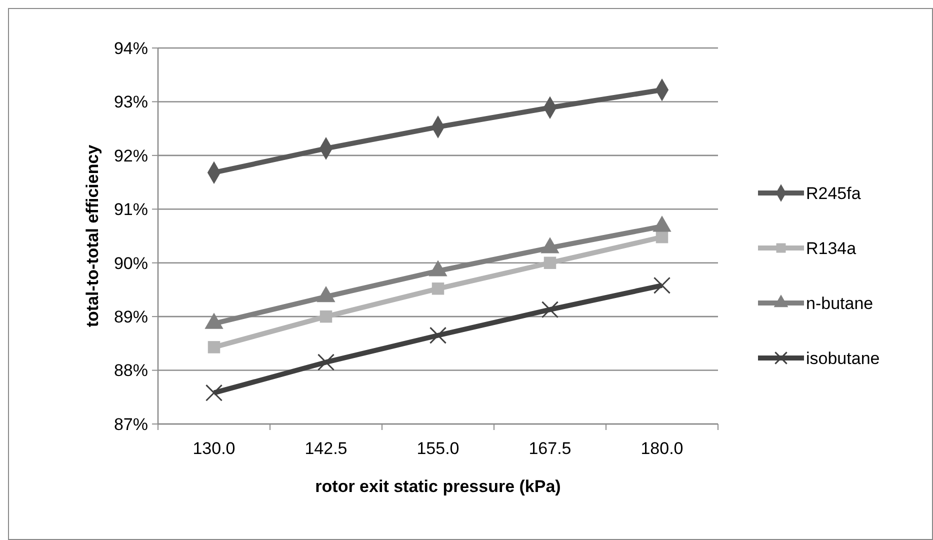 This screenshot has height=540, width=933. What do you see at coordinates (92, 236) in the screenshot?
I see `y-axis-title: total-to-total efficiency` at bounding box center [92, 236].